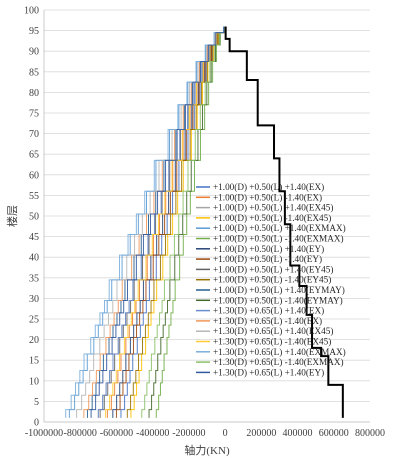 Image resolution: width=400 pixels, height=469 pixels. Describe the element at coordinates (36, 402) in the screenshot. I see `y-tick-label: 5` at that location.